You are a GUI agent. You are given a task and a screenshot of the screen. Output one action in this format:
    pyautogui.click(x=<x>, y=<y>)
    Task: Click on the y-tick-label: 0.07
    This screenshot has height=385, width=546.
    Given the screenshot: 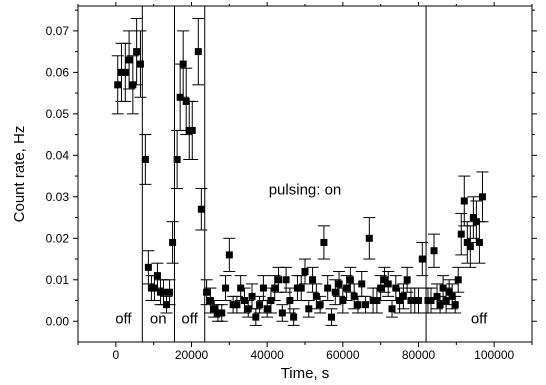 What is the action you would take?
    pyautogui.click(x=58, y=31)
    